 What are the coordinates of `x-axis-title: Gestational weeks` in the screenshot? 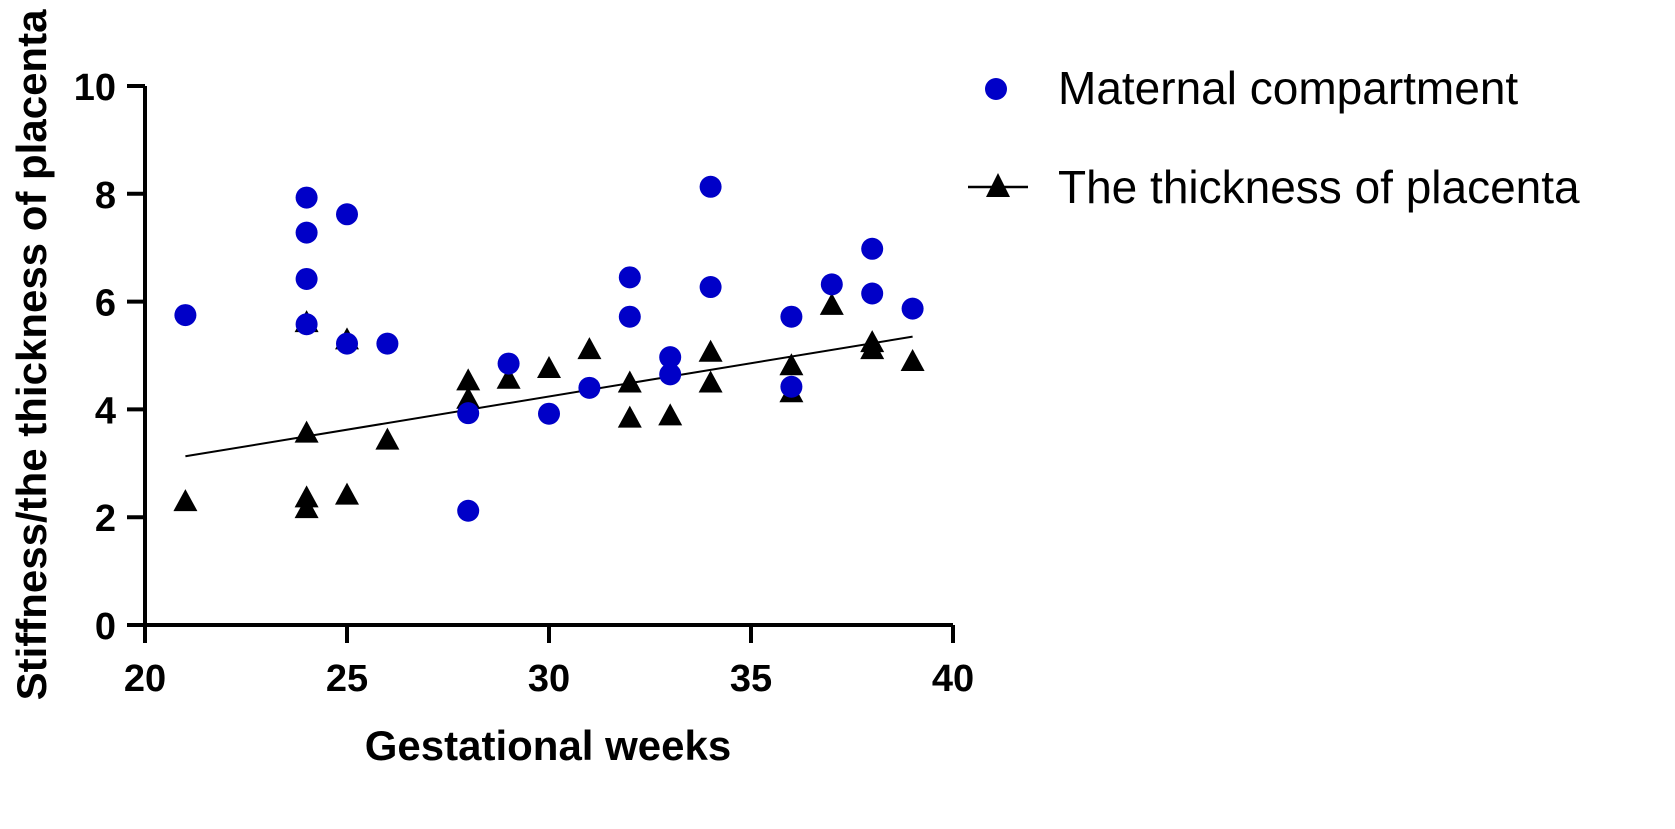 It's located at (548, 745).